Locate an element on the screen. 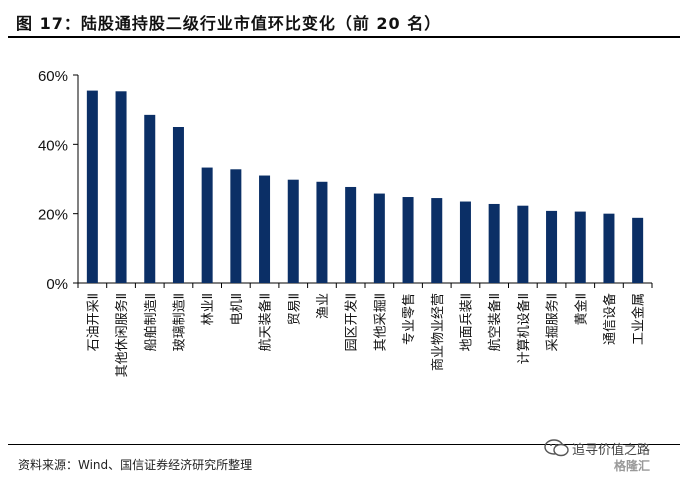 This screenshot has width=688, height=479. y-tick-label: 40% is located at coordinates (53, 145).